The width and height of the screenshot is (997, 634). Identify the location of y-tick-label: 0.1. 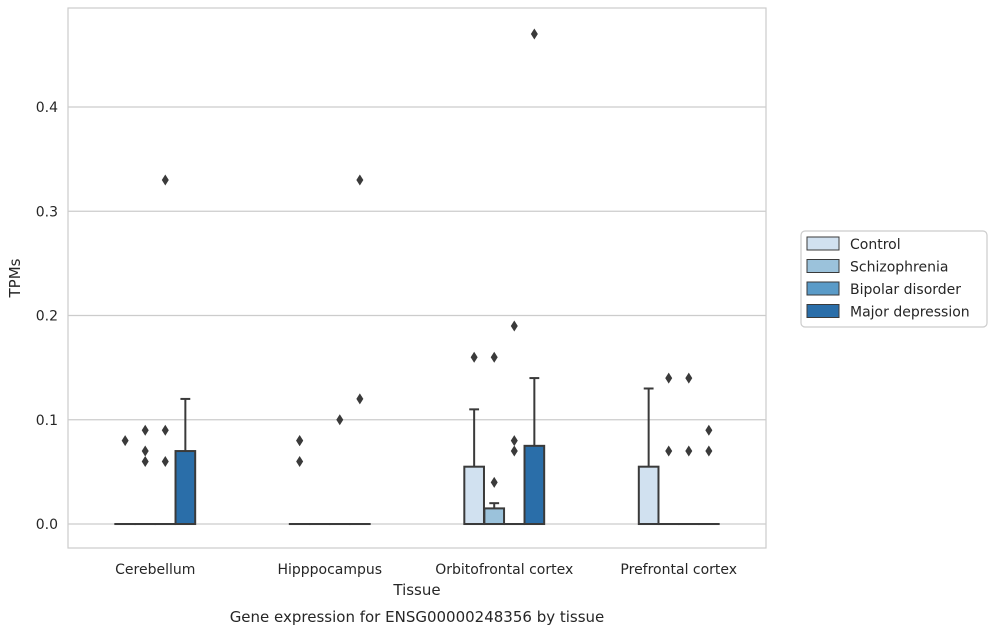
(47, 421).